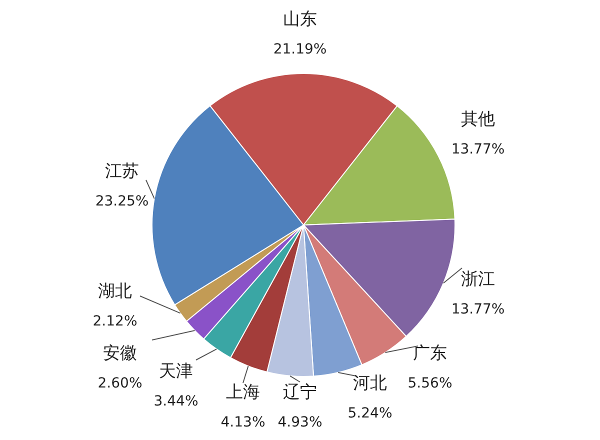  Describe the element at coordinates (300, 422) in the screenshot. I see `data-label: 4.93%` at that location.